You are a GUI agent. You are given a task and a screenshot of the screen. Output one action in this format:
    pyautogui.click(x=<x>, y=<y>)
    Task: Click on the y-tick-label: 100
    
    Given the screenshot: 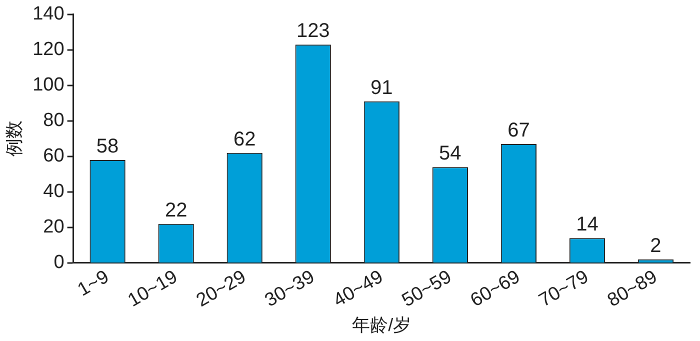 What is the action you would take?
    pyautogui.click(x=48, y=85)
    